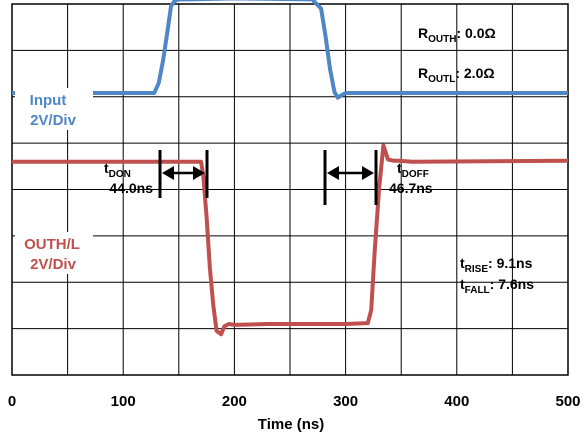 The height and width of the screenshot is (436, 583). Describe the element at coordinates (411, 188) in the screenshot. I see `tdoff-value: 46.7ns` at that location.